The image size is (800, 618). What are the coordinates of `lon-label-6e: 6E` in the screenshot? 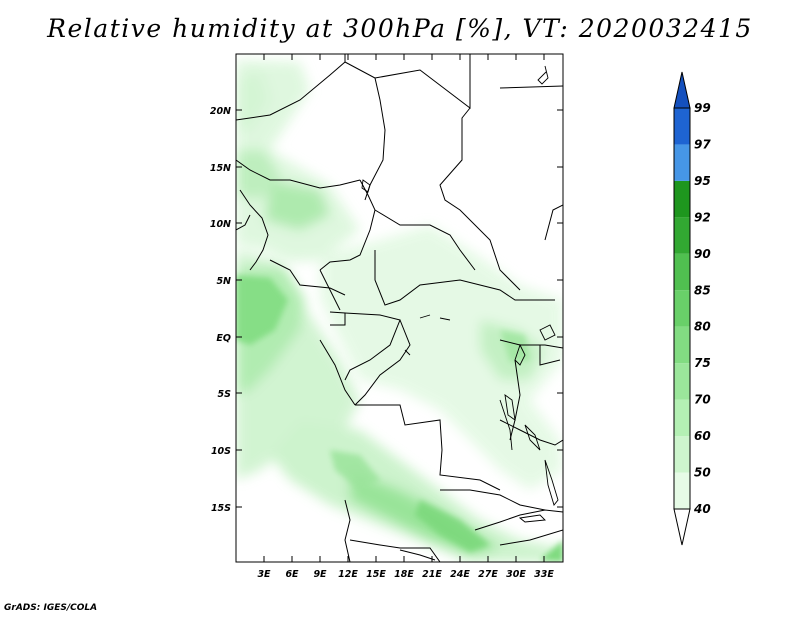 It's located at (292, 574).